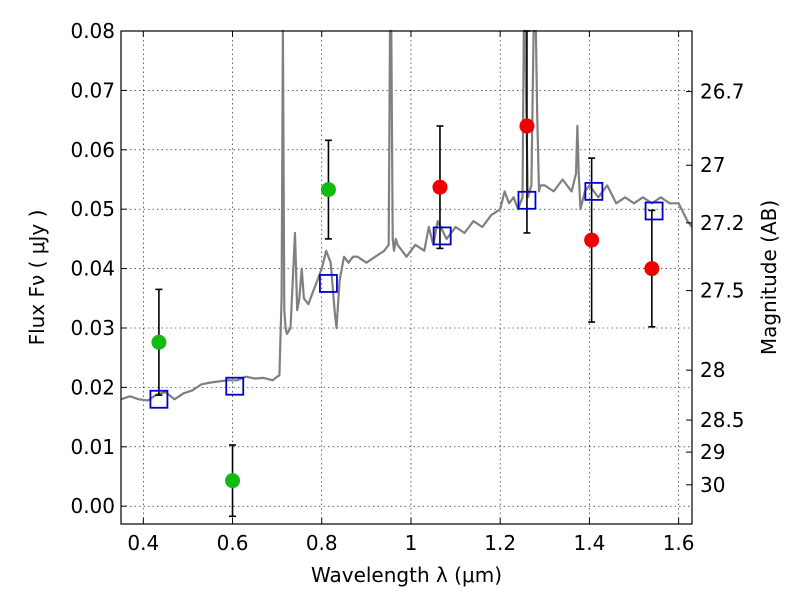  Describe the element at coordinates (322, 543) in the screenshot. I see `x-tick-label: 0.8` at that location.